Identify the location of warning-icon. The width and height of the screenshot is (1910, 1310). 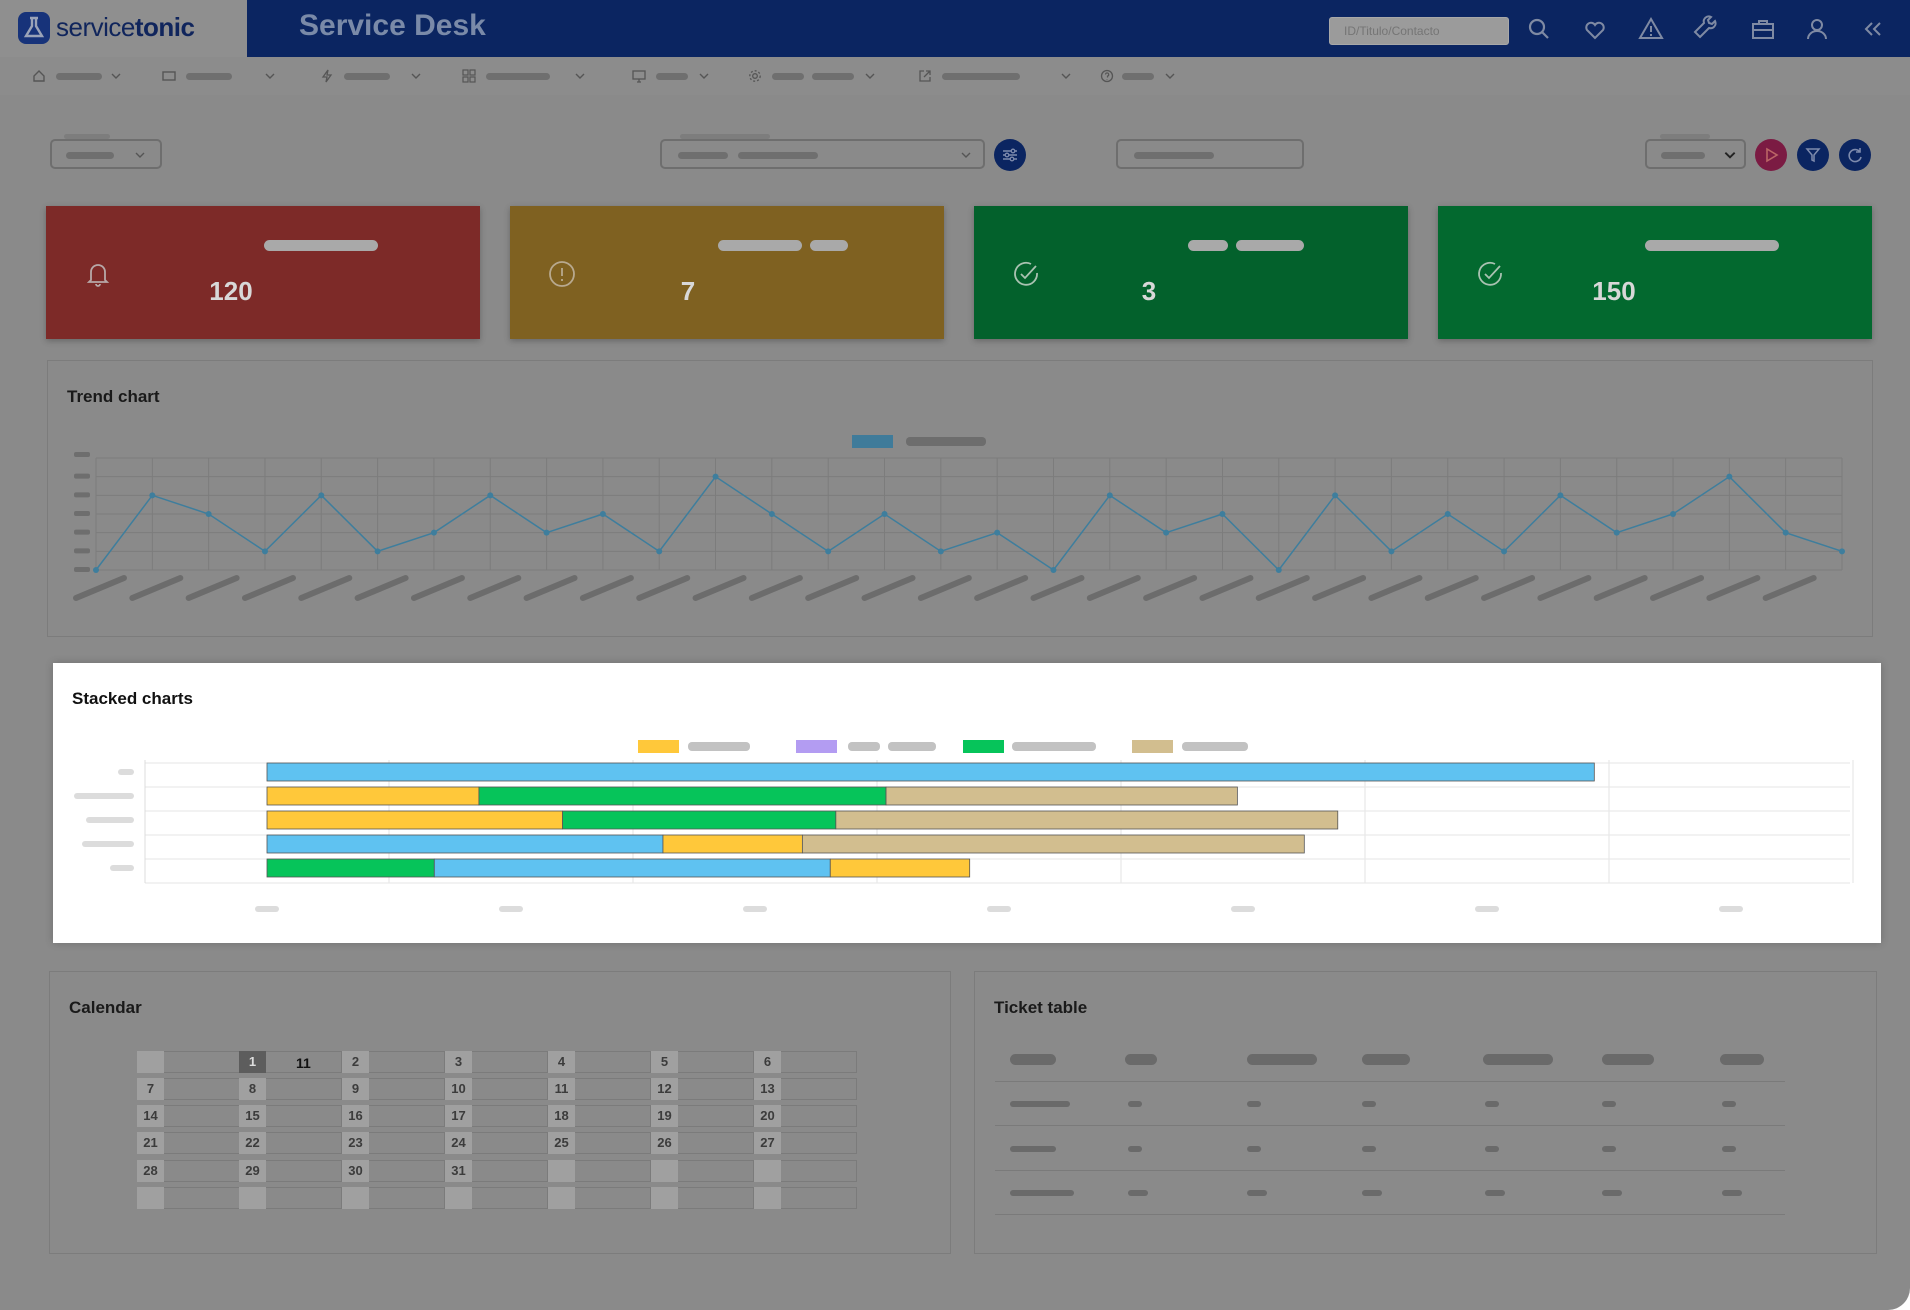
(1651, 29).